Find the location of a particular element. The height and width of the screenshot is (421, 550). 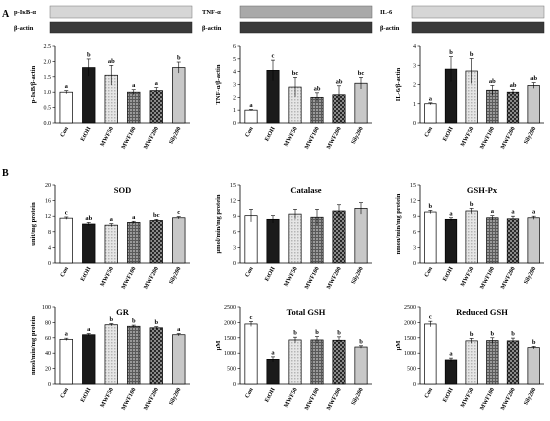

y-tick-label: 100 is located at coordinates (46, 308).